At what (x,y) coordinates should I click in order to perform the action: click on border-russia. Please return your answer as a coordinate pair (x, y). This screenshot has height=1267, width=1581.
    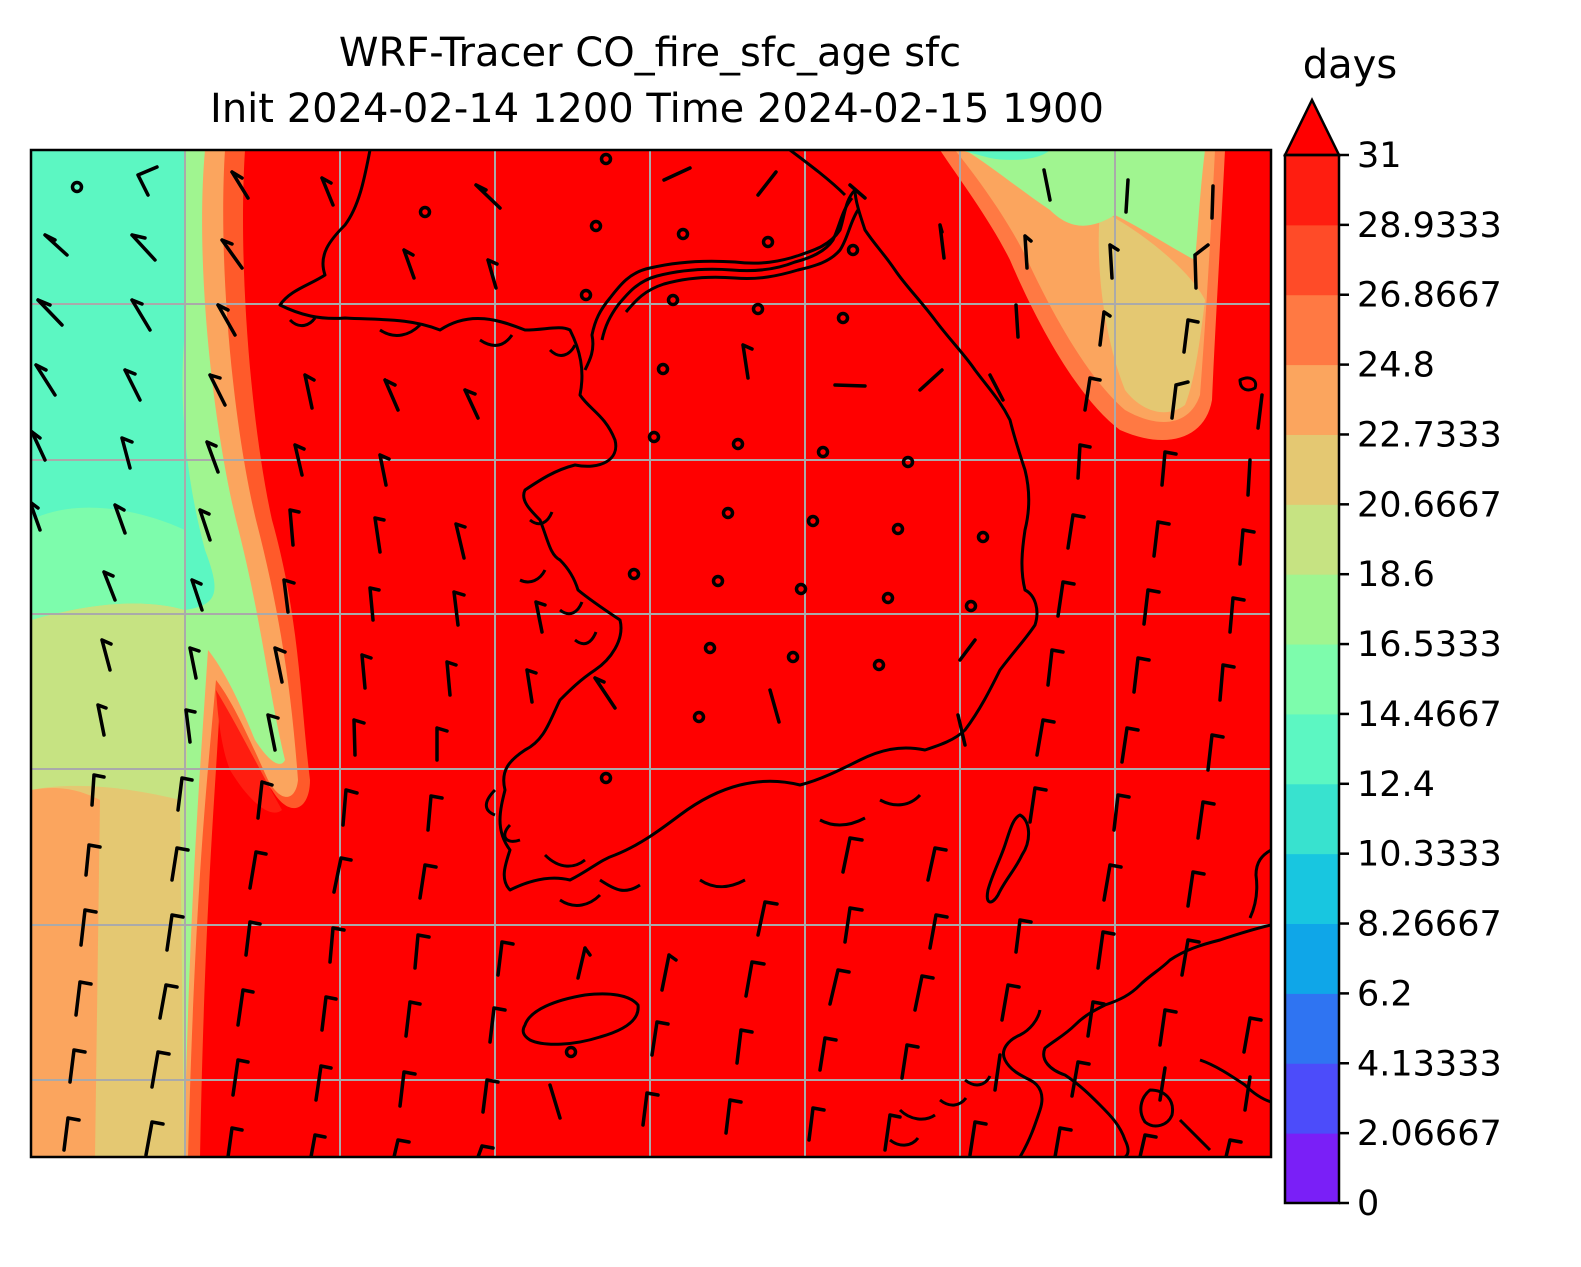
    Looking at the image, I should click on (818, 173).